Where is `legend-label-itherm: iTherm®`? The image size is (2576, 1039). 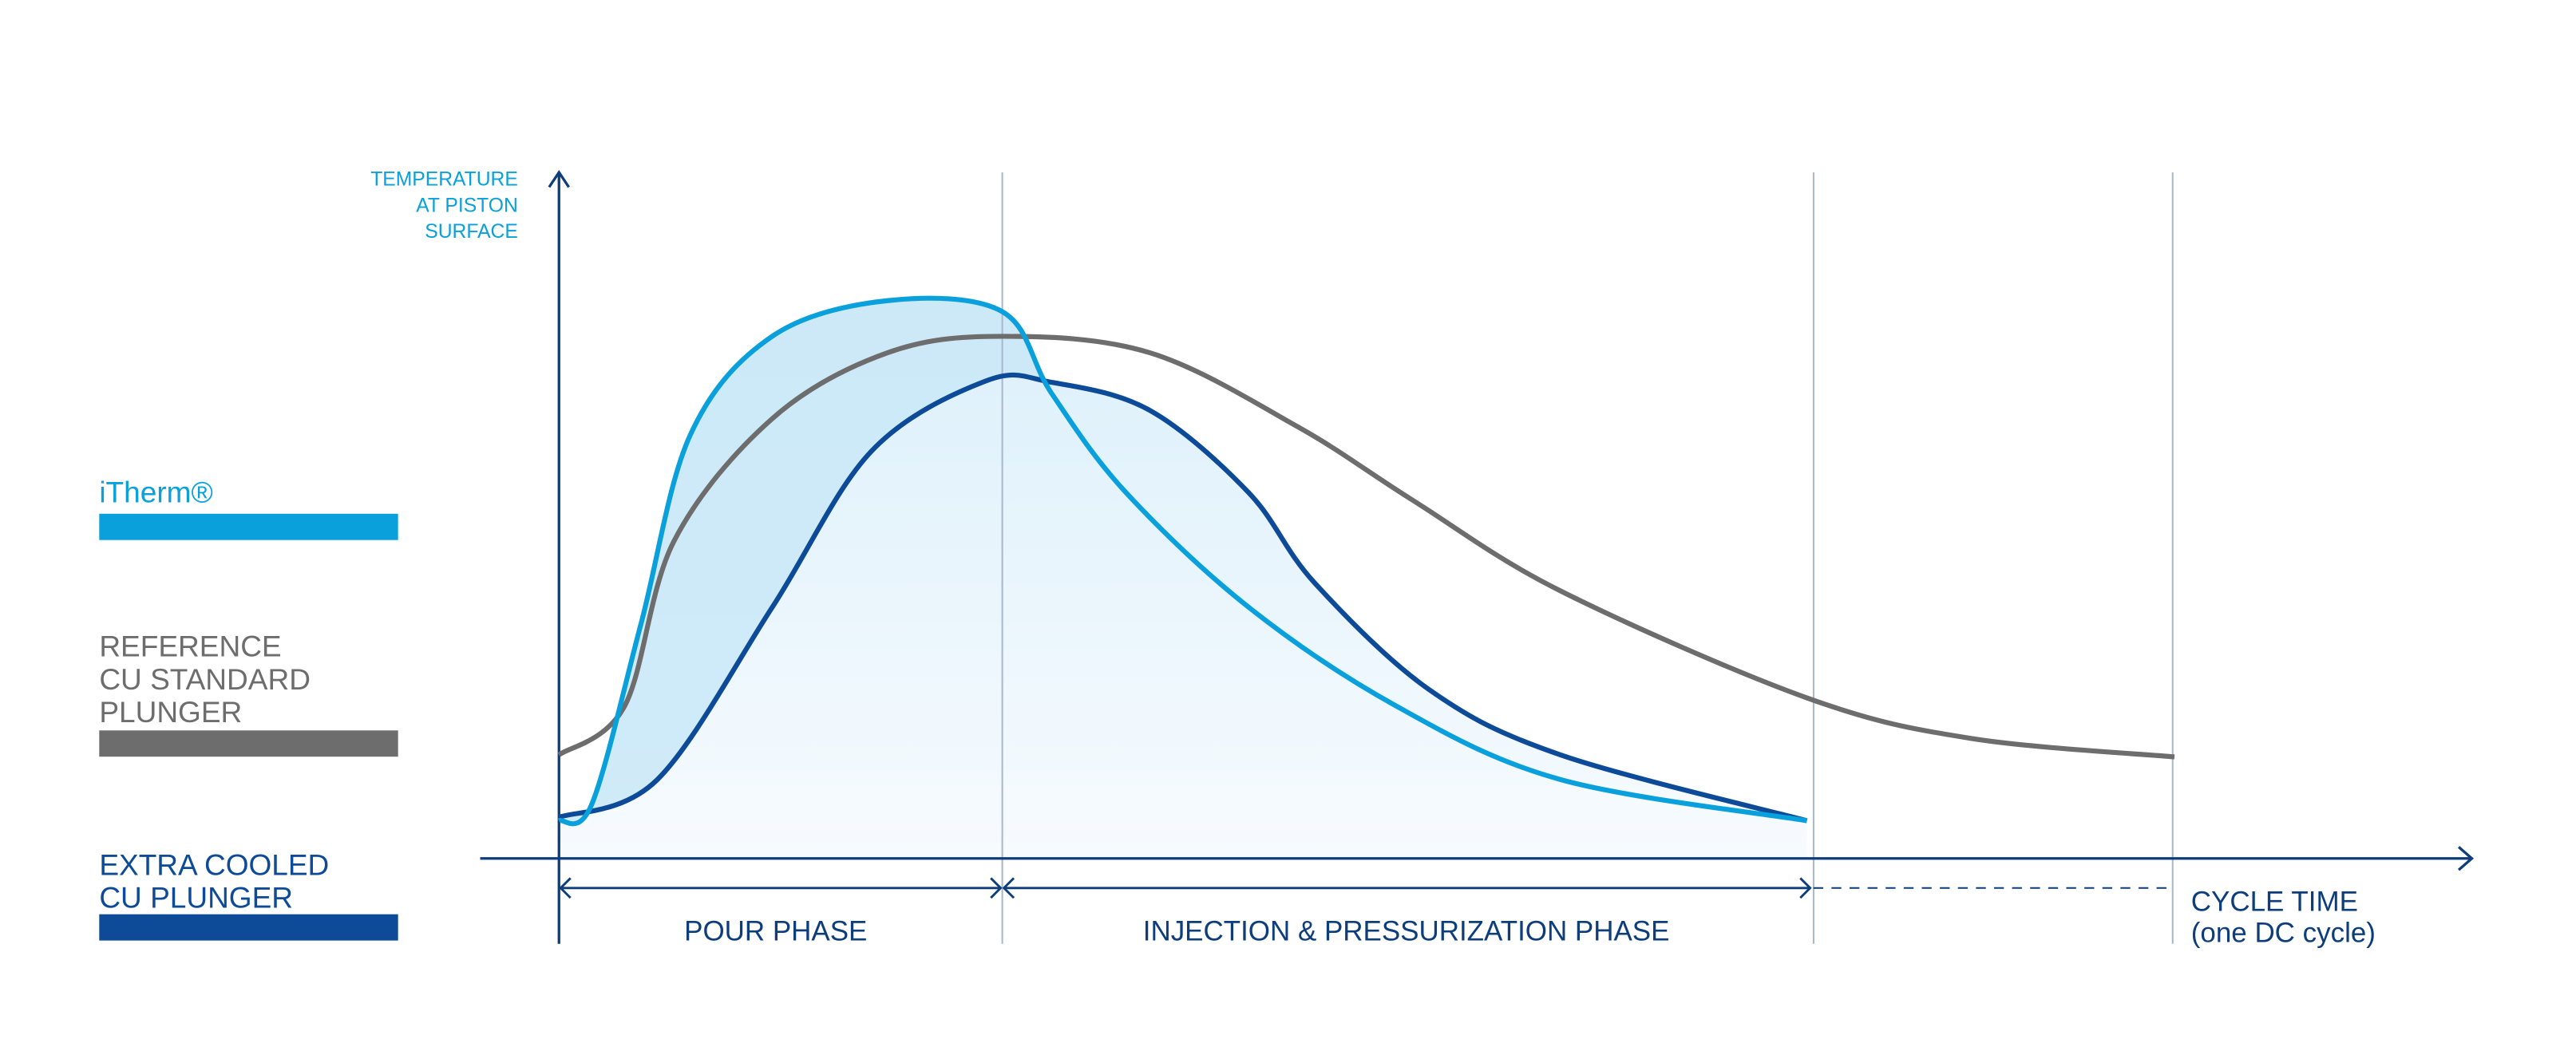 legend-label-itherm: iTherm® is located at coordinates (155, 492).